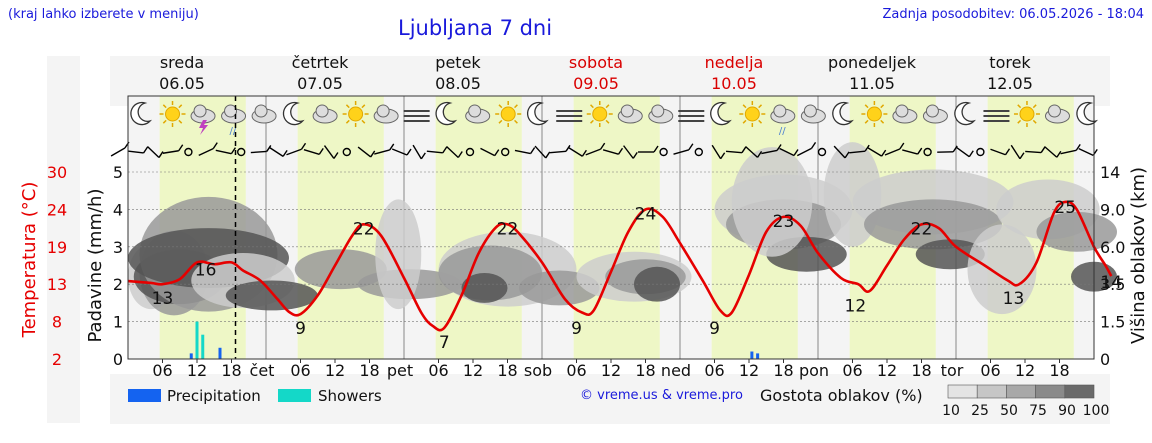  What do you see at coordinates (118, 322) in the screenshot?
I see `precip-tick: 1` at bounding box center [118, 322].